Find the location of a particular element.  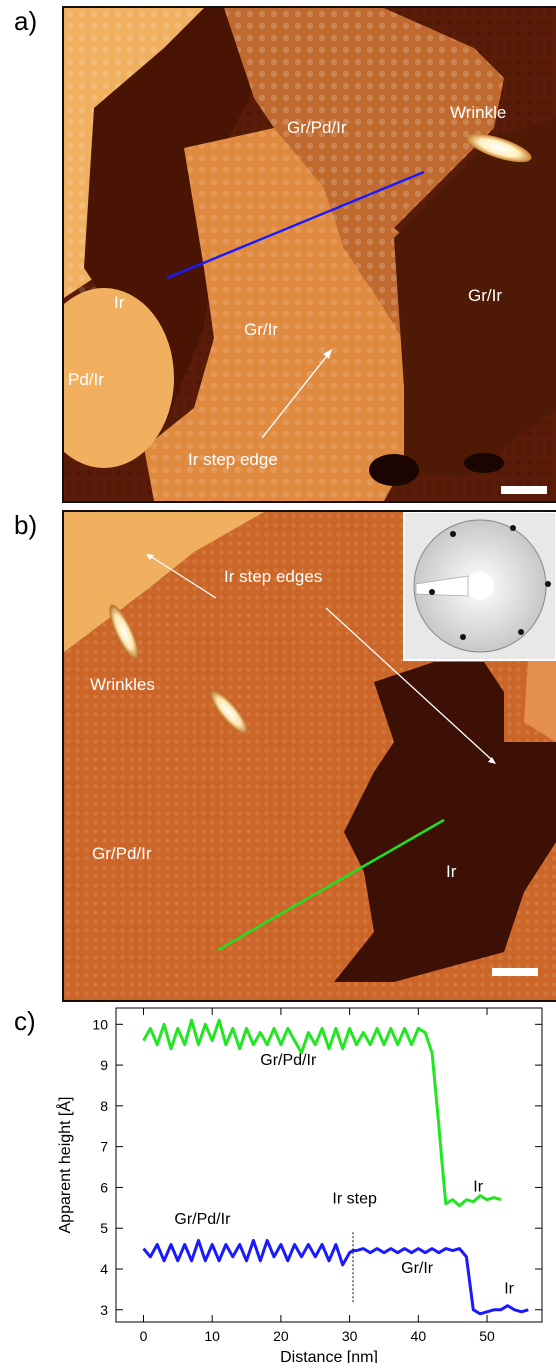

scale-bar-b is located at coordinates (515, 972).